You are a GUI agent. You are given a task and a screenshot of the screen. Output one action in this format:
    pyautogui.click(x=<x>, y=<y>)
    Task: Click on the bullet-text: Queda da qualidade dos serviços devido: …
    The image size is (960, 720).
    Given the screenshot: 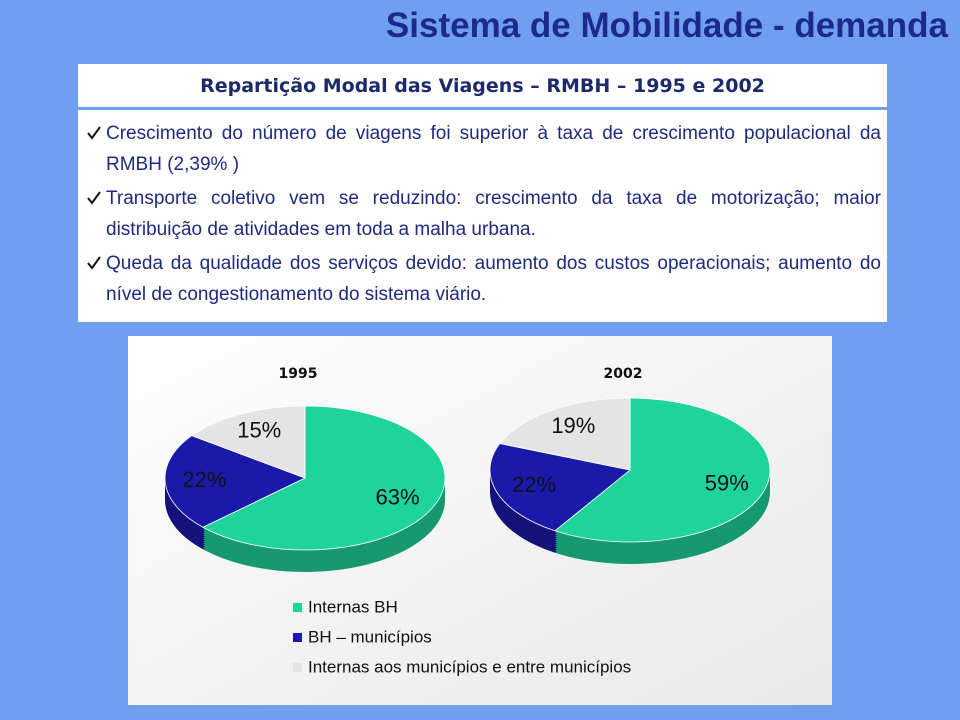 What is the action you would take?
    pyautogui.click(x=493, y=279)
    